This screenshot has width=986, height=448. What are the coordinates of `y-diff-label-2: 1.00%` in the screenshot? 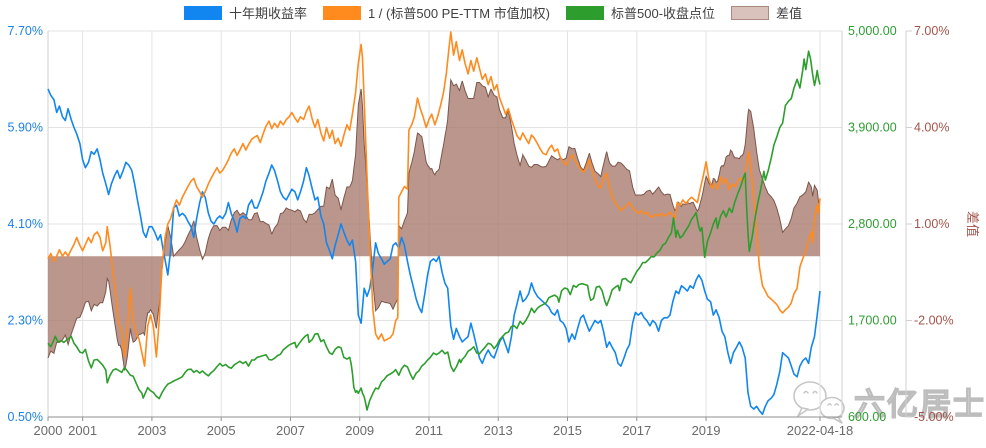 It's located at (931, 224).